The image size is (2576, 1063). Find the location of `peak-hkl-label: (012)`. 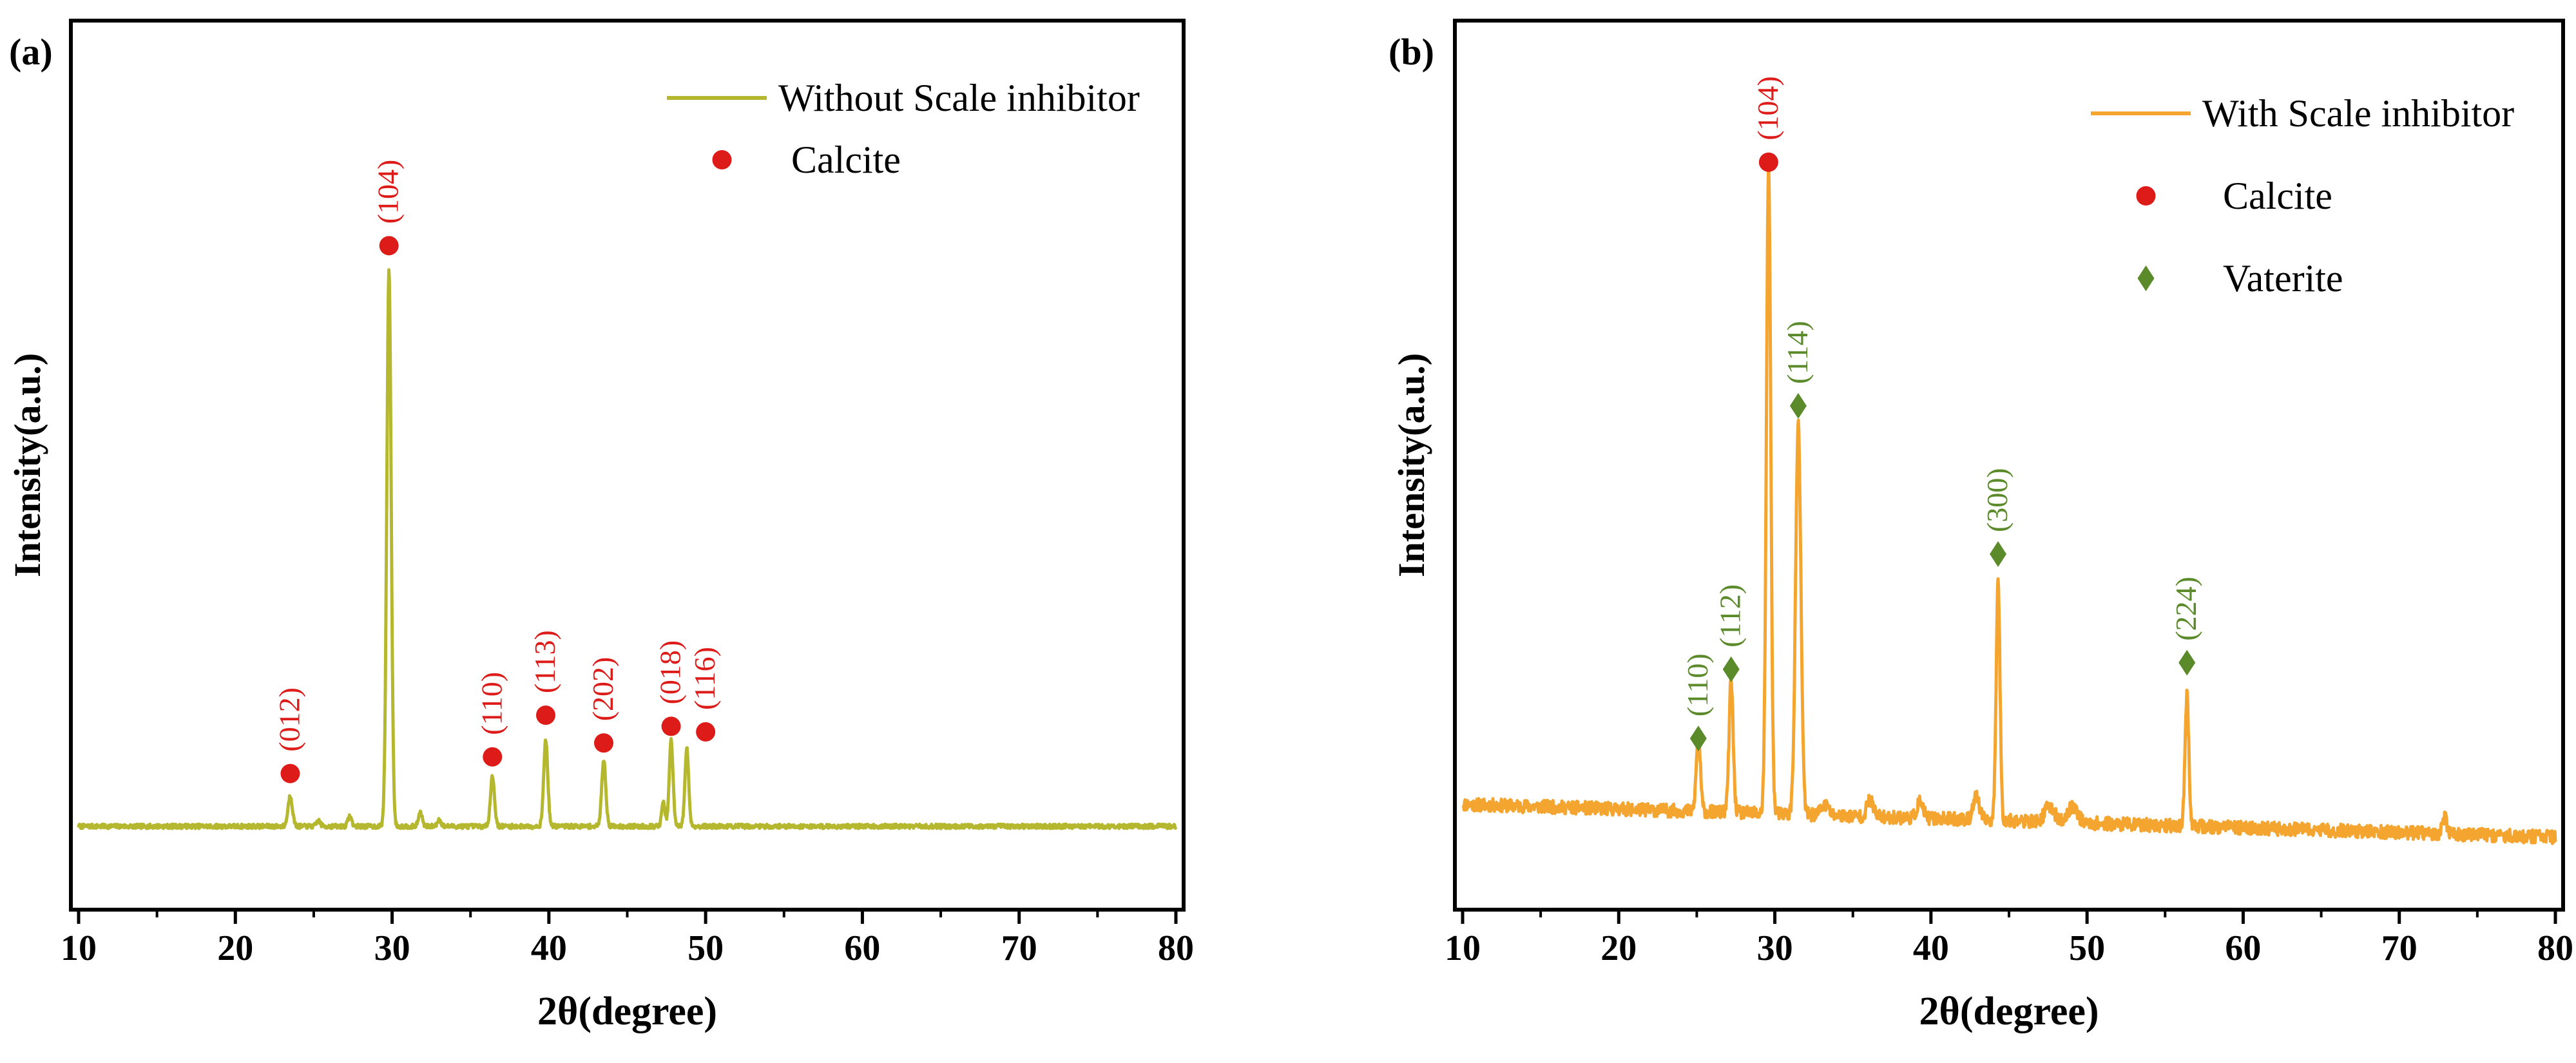

peak-hkl-label: (012) is located at coordinates (289, 720).